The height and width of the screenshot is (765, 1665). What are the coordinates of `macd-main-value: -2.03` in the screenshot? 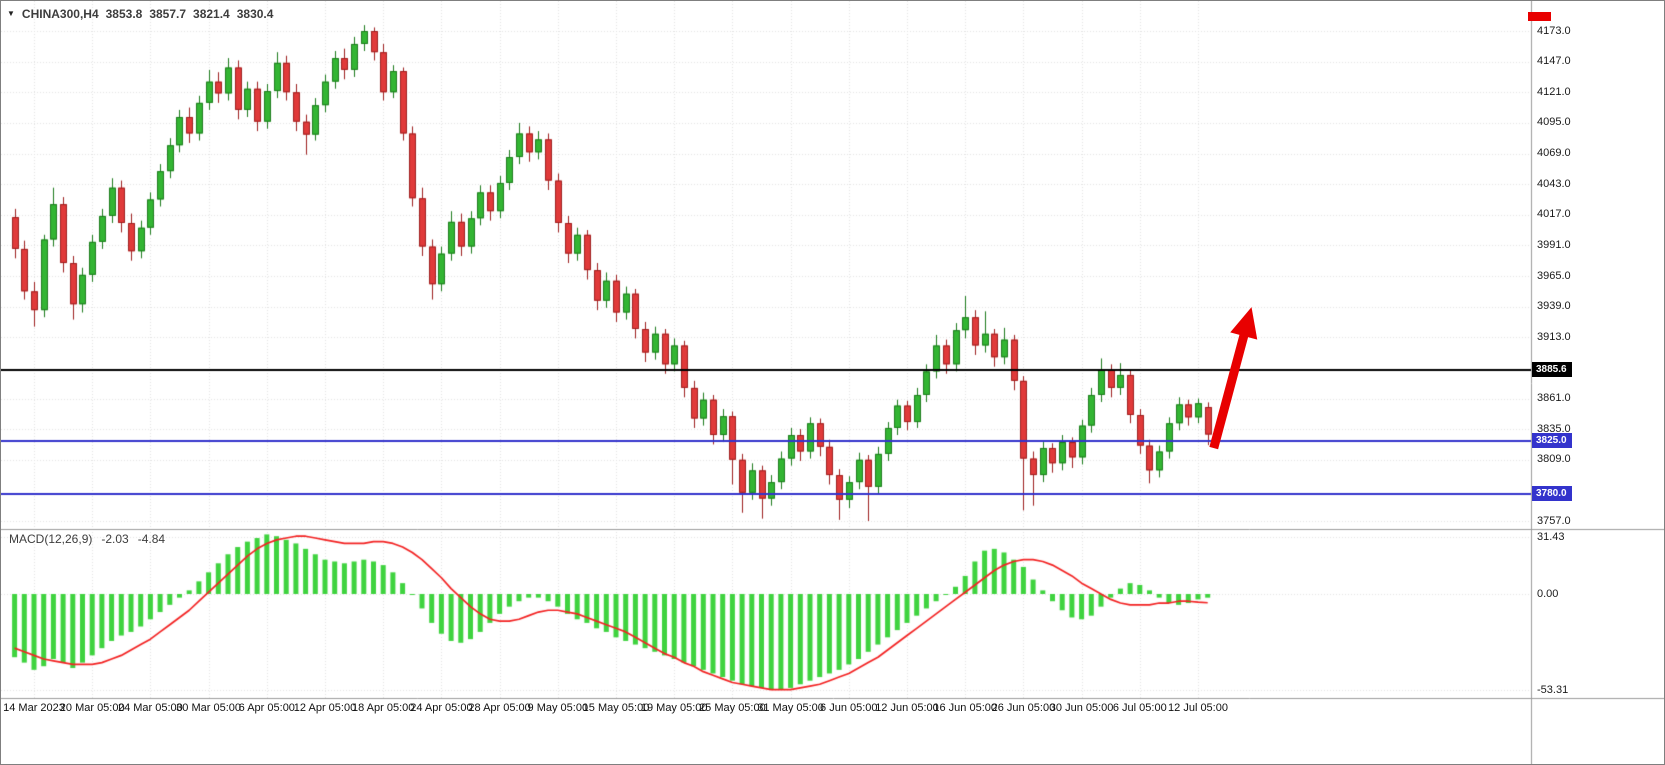 It's located at (115, 539).